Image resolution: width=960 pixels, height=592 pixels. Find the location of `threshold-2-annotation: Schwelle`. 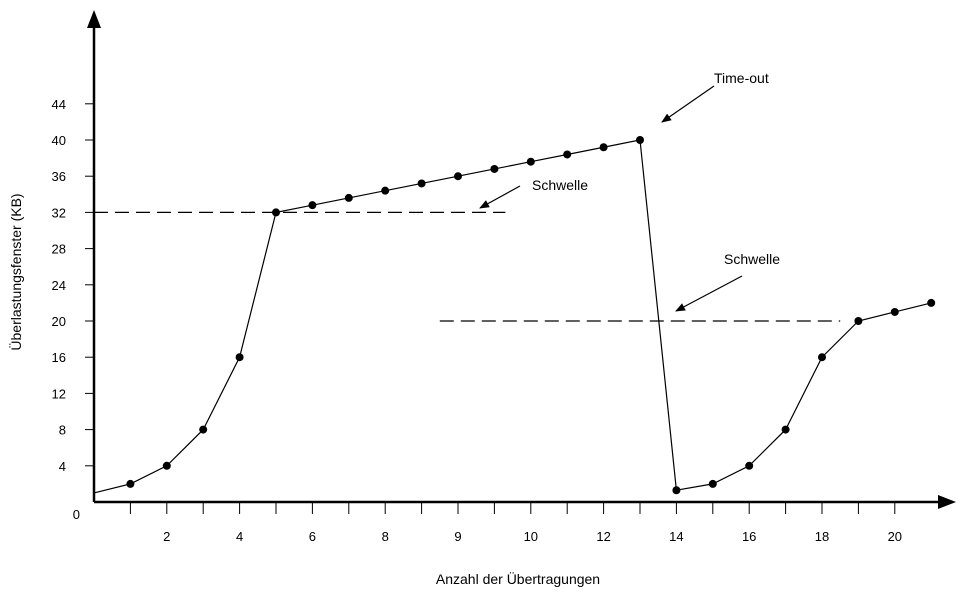

threshold-2-annotation: Schwelle is located at coordinates (752, 259).